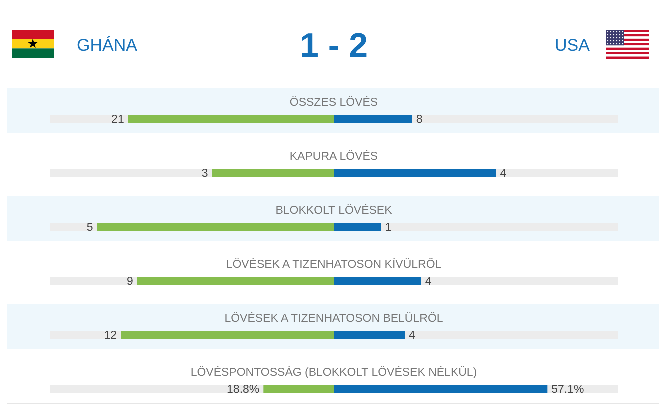 The height and width of the screenshot is (405, 666). What do you see at coordinates (110, 336) in the screenshot?
I see `data-label: 12` at bounding box center [110, 336].